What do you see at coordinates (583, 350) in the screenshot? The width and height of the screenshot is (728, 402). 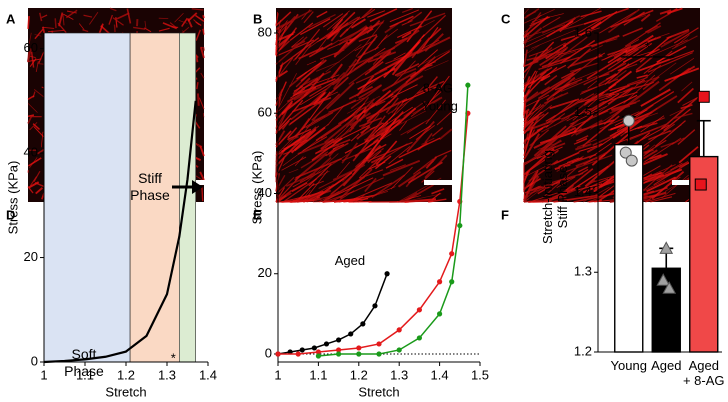 I see `y-tick-label: 1.2` at bounding box center [583, 350].